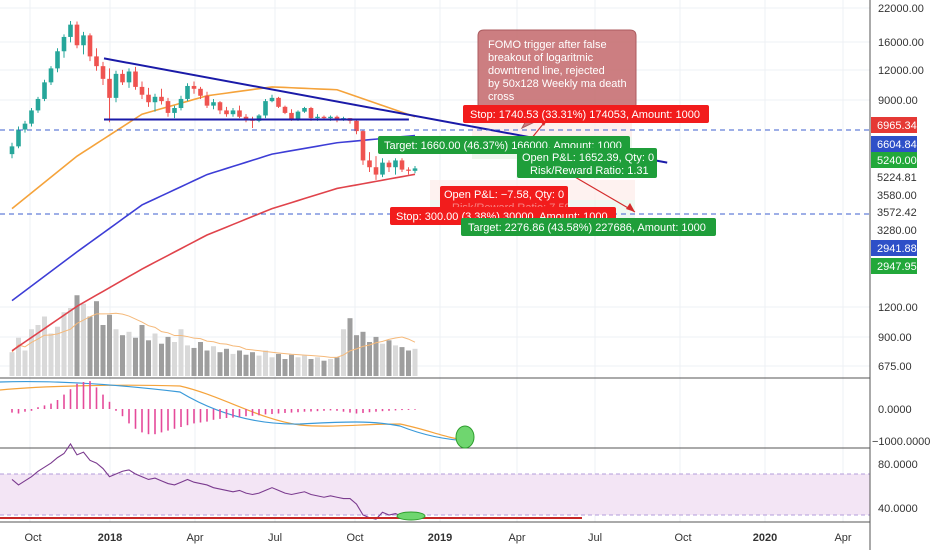 This screenshot has width=932, height=550. I want to click on time-tick-4: Oct, so click(354, 538).